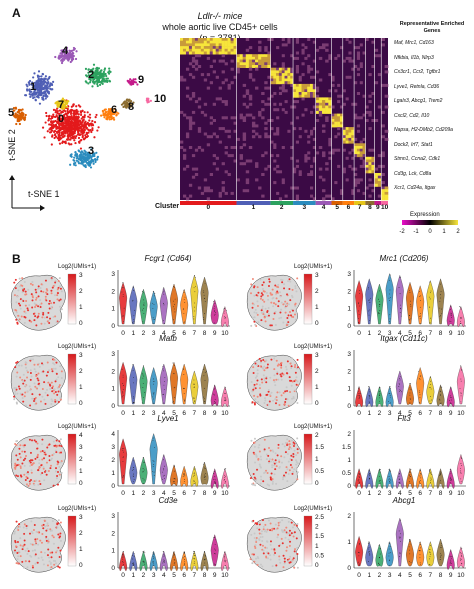 This screenshot has width=474, height=589. Describe the element at coordinates (91, 75) in the screenshot. I see `tsne-cluster-number: 2` at that location.